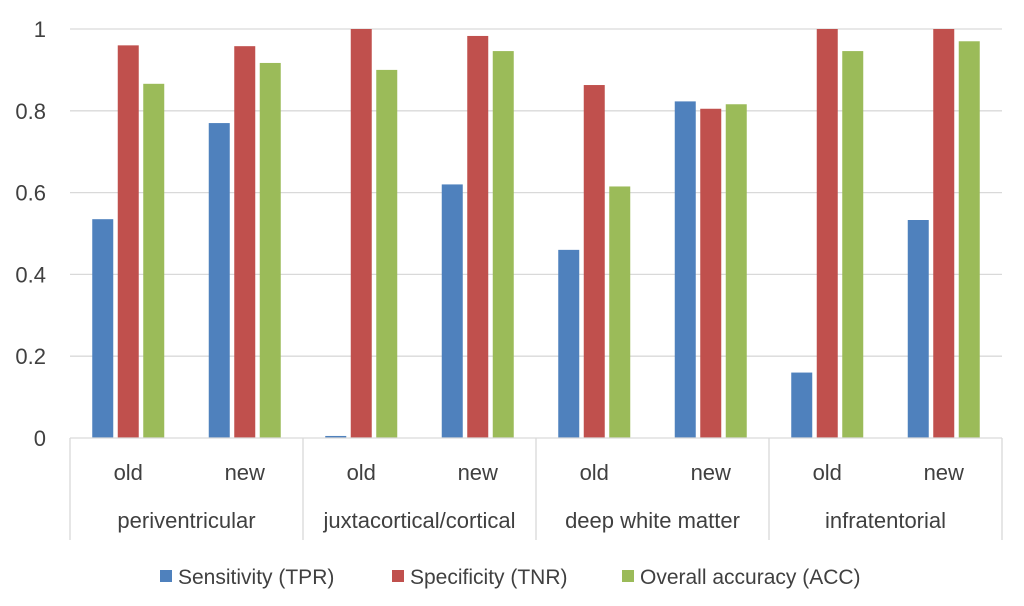 This screenshot has width=1024, height=606. I want to click on y-tick-label: 1, so click(40, 29).